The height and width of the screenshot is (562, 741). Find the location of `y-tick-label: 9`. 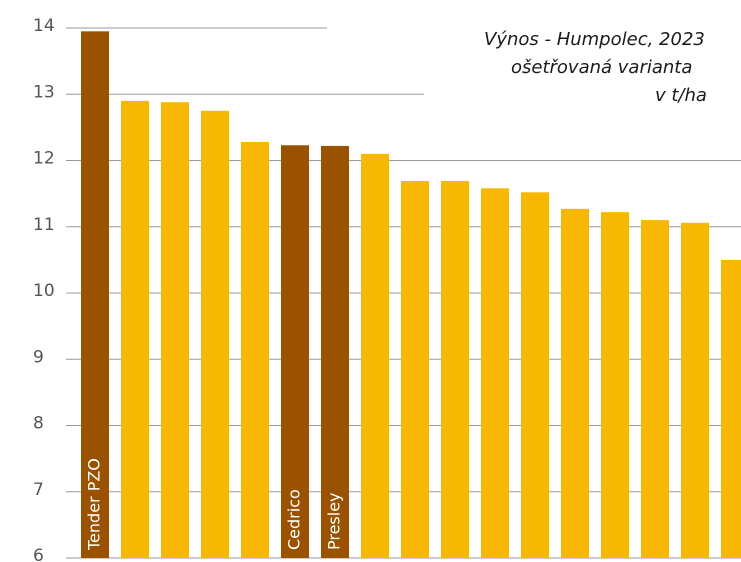

y-tick-label: 9 is located at coordinates (38, 357).